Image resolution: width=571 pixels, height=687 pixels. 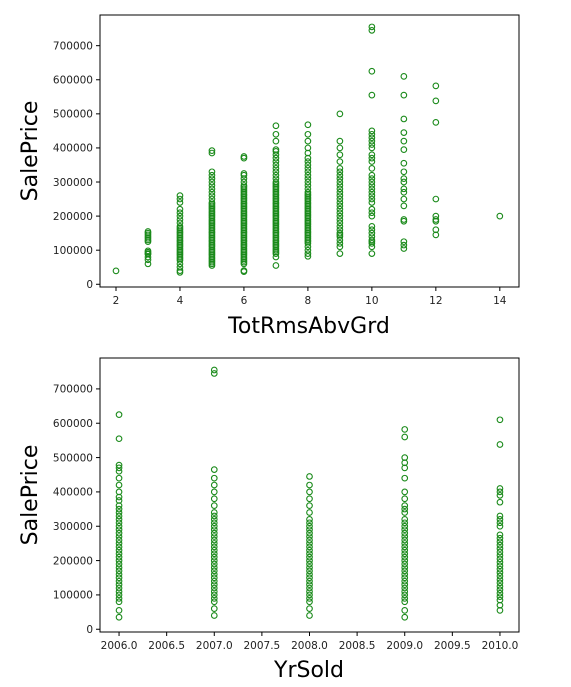 I want to click on x-tick-label: 12, so click(x=435, y=301).